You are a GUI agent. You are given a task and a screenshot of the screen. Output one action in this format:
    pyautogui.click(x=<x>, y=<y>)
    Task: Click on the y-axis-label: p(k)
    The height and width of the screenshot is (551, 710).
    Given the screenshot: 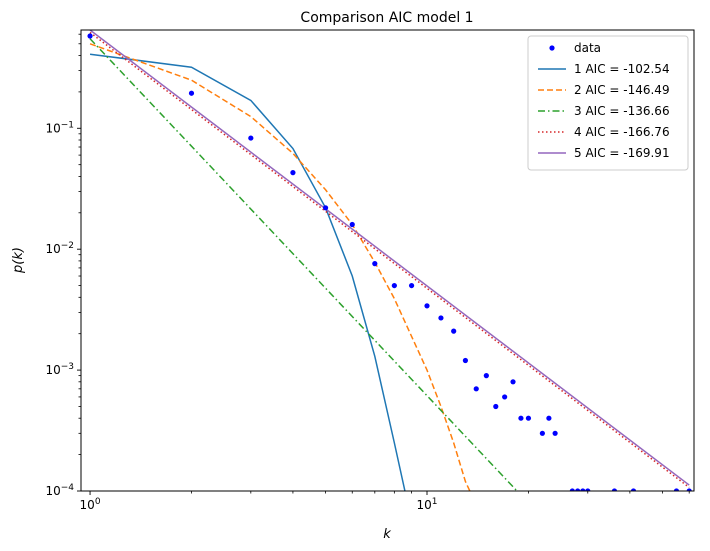 What is the action you would take?
    pyautogui.click(x=18, y=260)
    